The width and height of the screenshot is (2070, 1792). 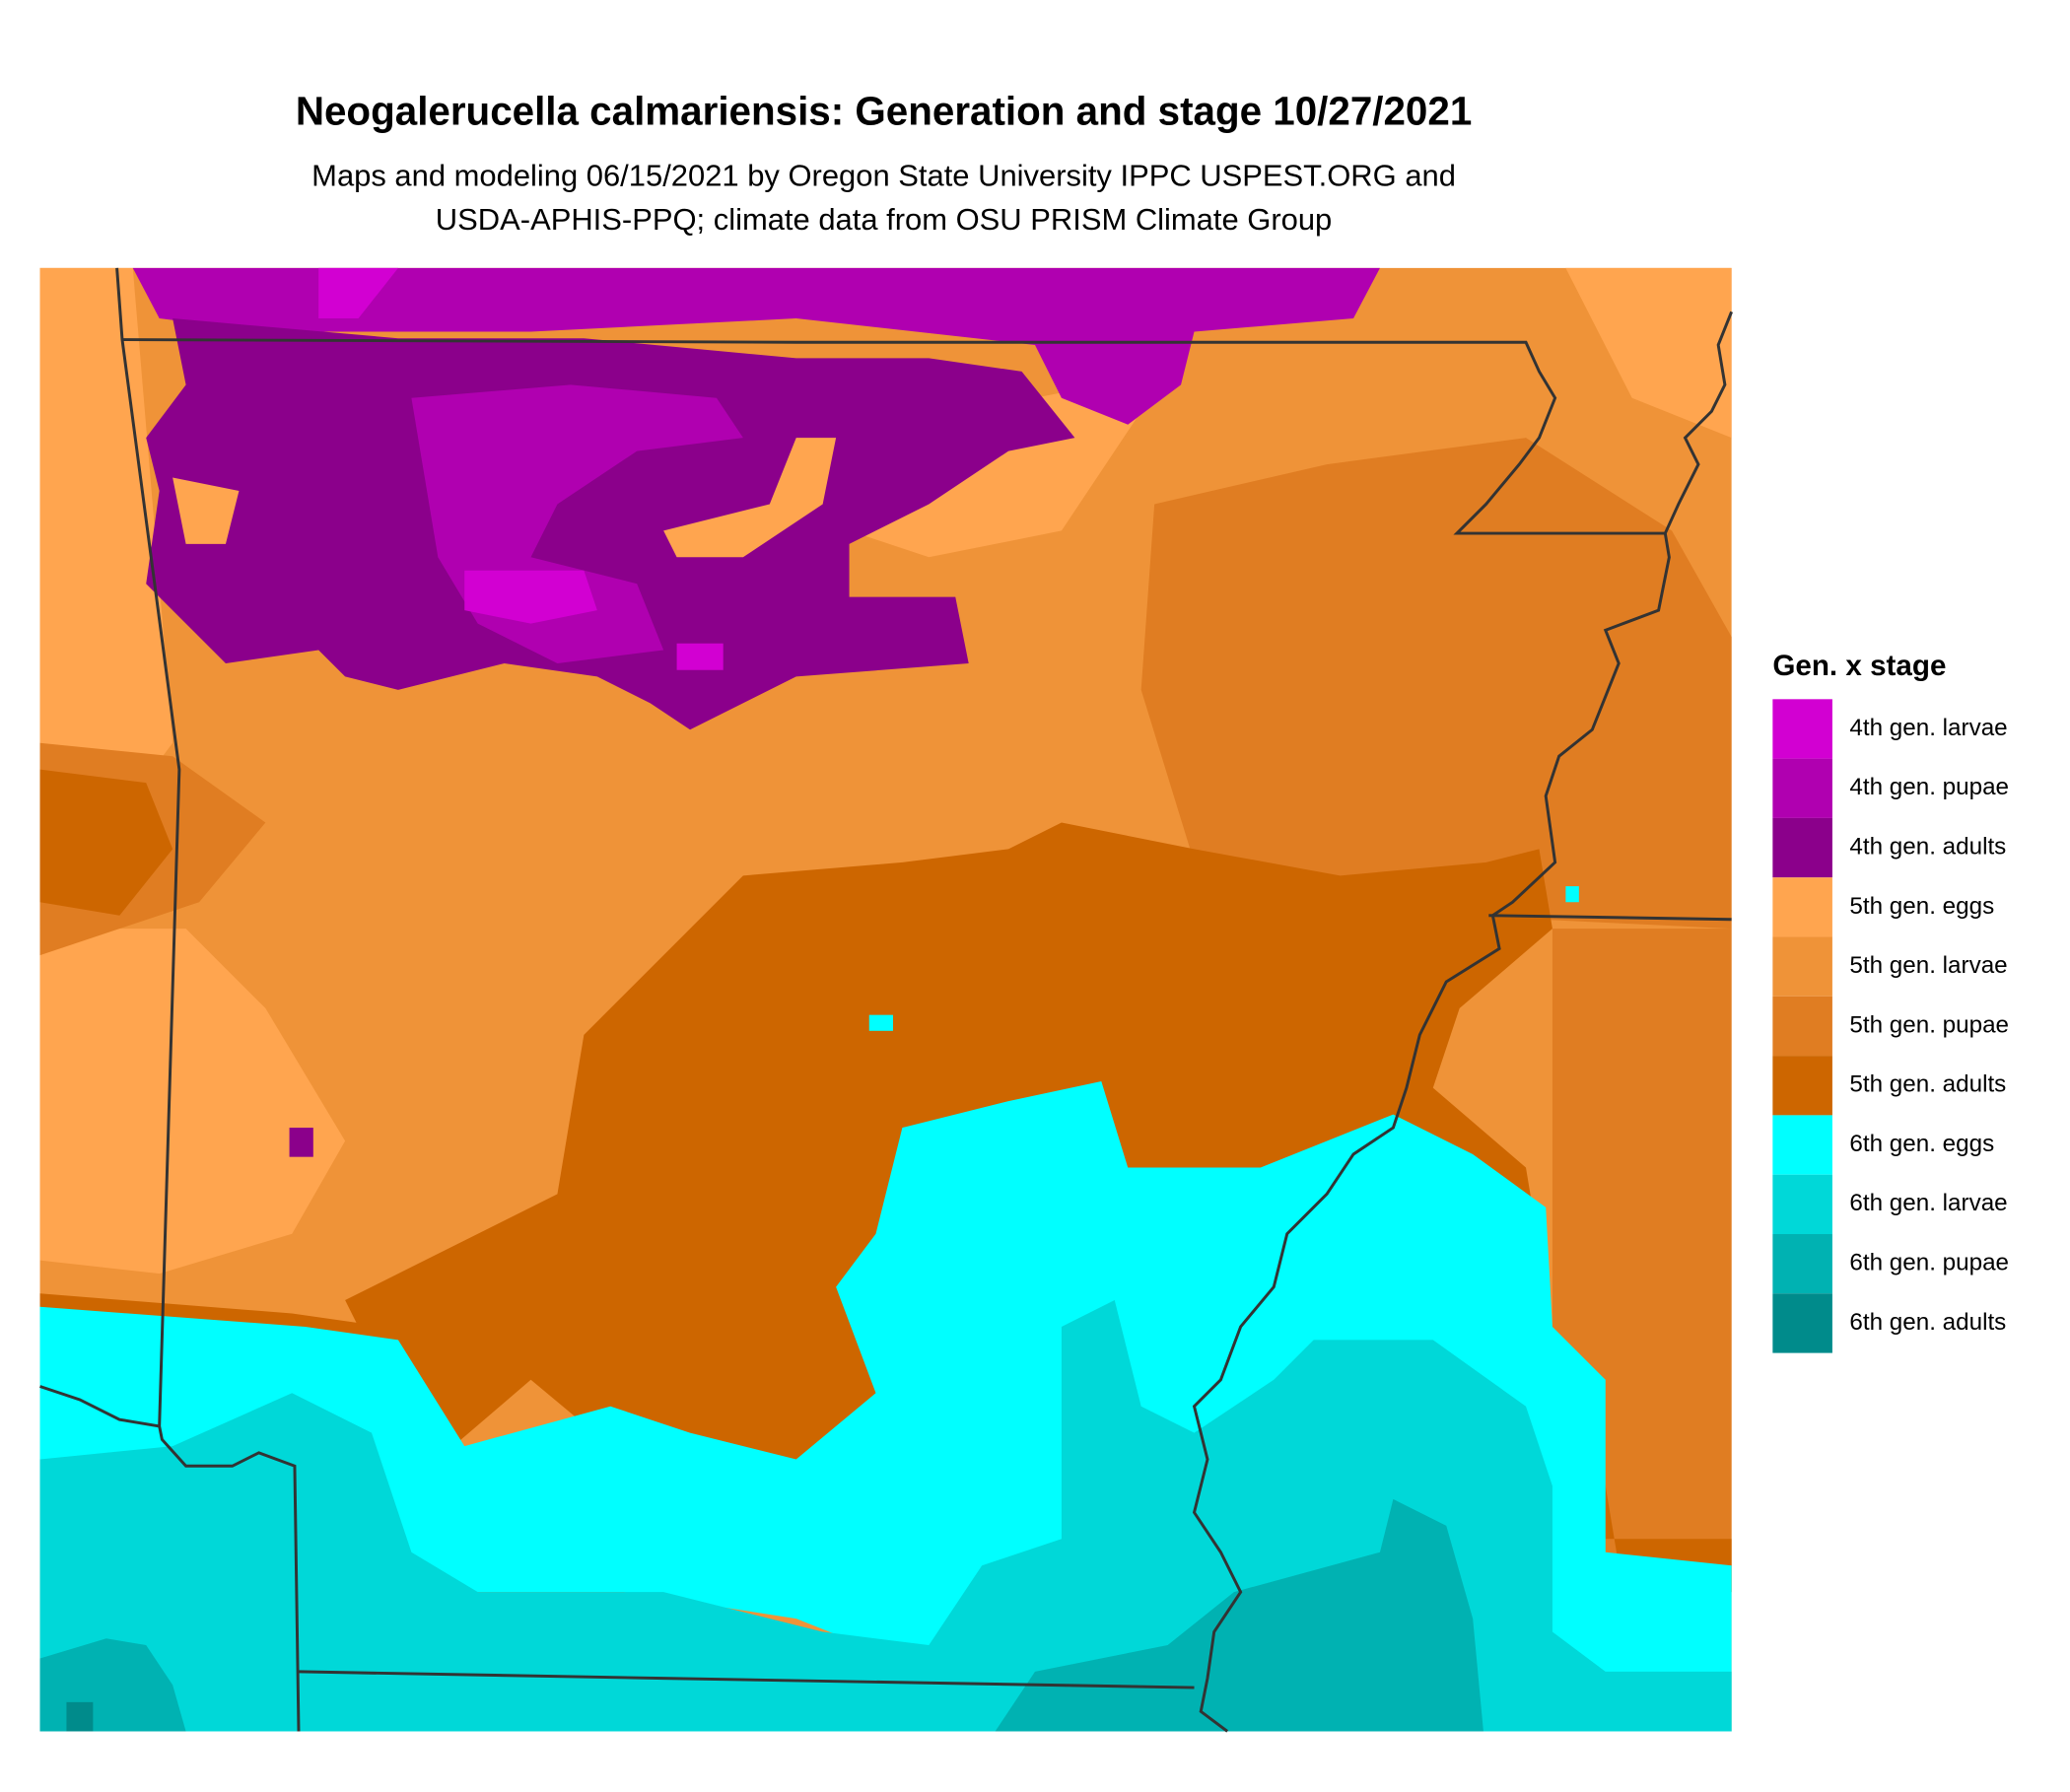 I want to click on legend-title: Gen. x stage, so click(x=1859, y=666).